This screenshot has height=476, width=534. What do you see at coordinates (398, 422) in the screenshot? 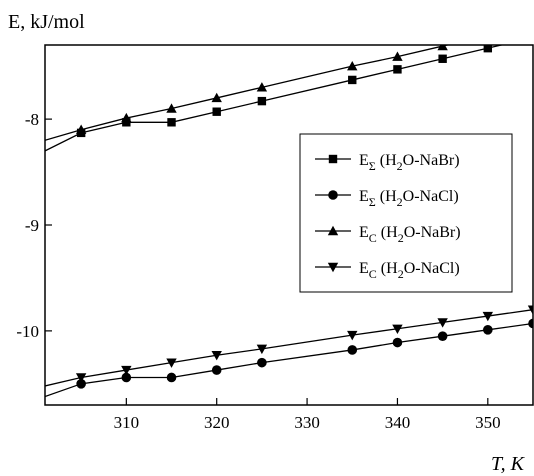
I see `x-tick-label: 340` at bounding box center [398, 422].